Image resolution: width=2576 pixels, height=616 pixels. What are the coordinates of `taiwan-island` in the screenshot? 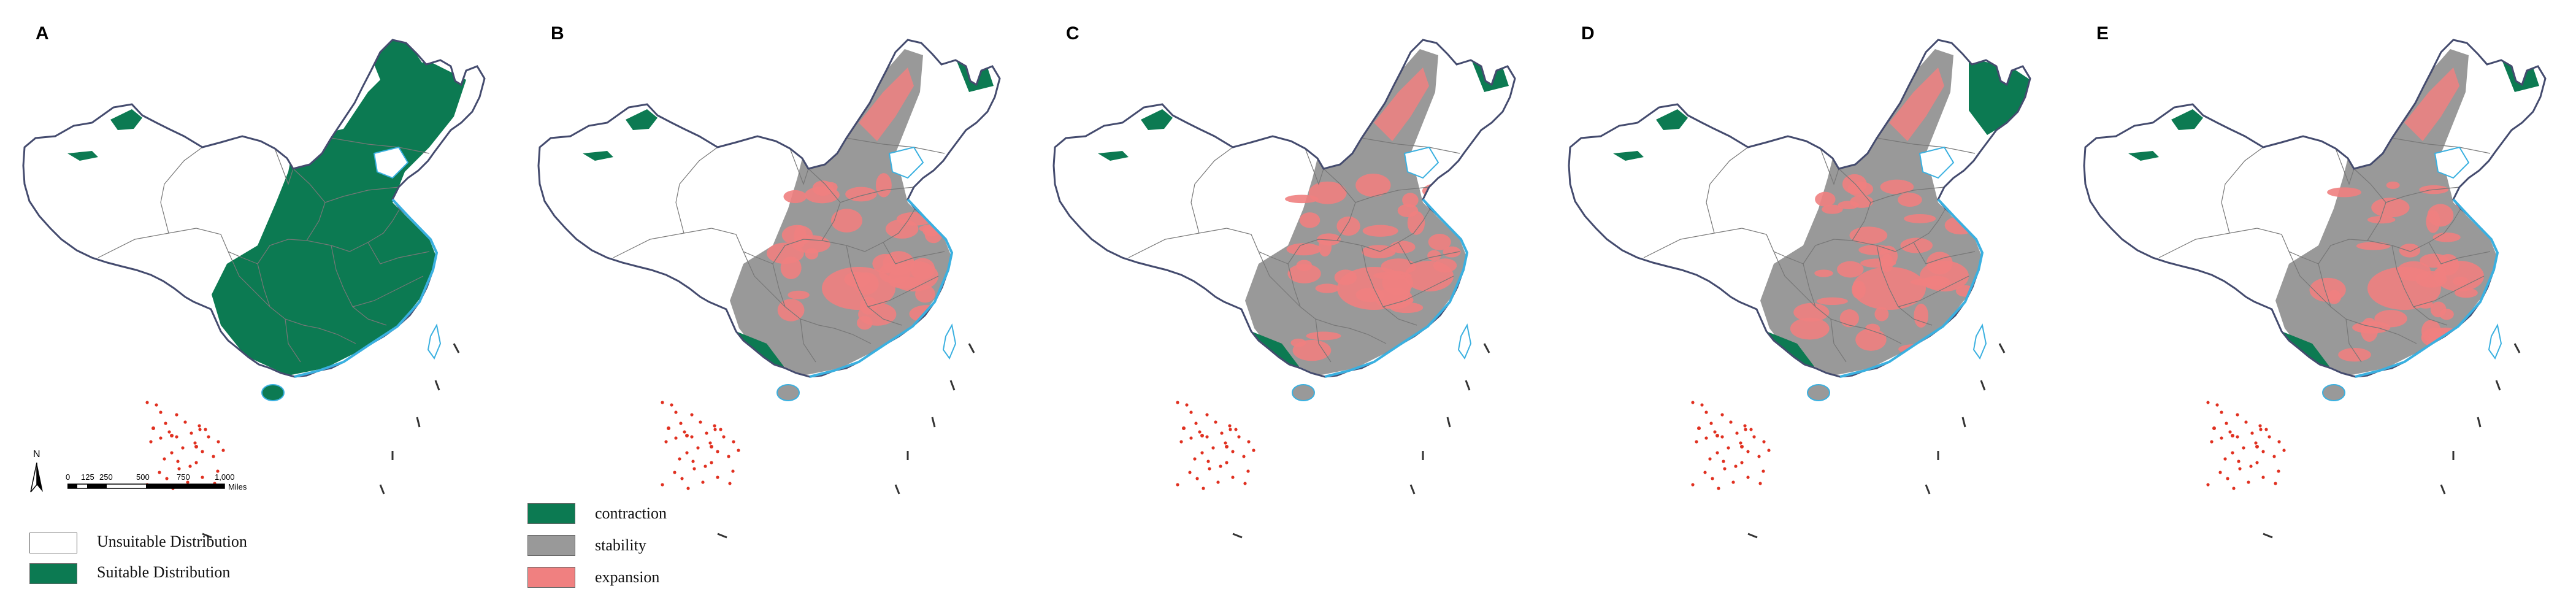 It's located at (2495, 342).